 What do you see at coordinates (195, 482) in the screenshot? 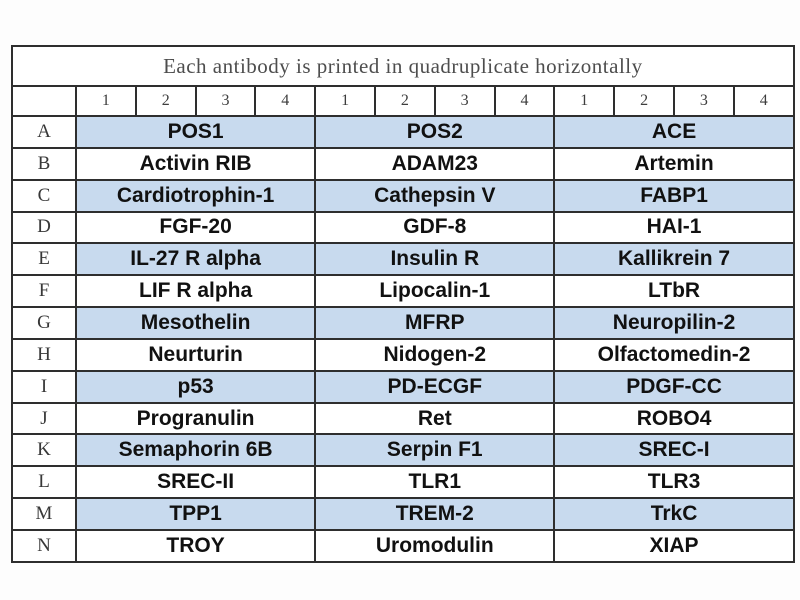
I see `antibody-cell: SREC-II` at bounding box center [195, 482].